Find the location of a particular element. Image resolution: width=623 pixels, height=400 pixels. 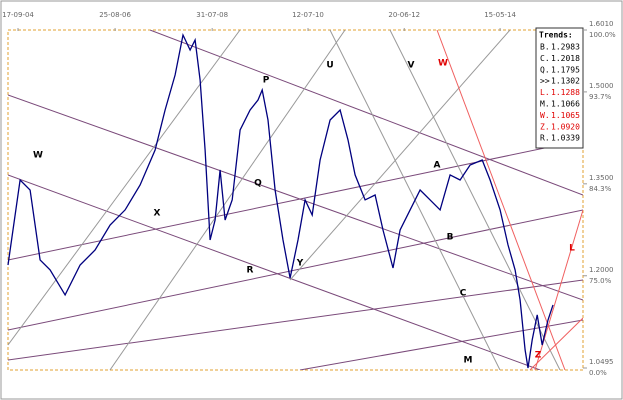

trend-value: 1.1795 is located at coordinates (565, 69).